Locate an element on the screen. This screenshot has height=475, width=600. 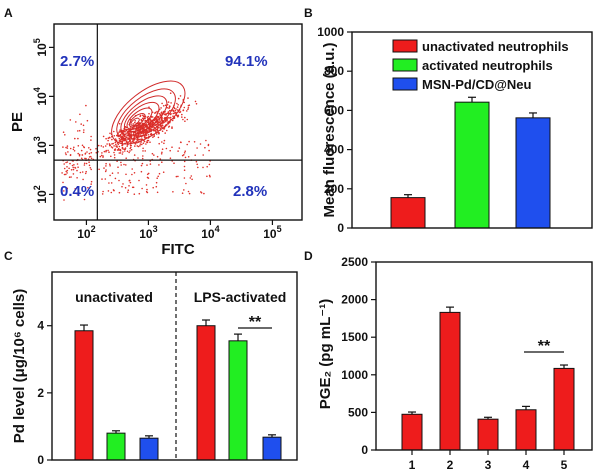
y-axis-title: PE is located at coordinates (17, 122).